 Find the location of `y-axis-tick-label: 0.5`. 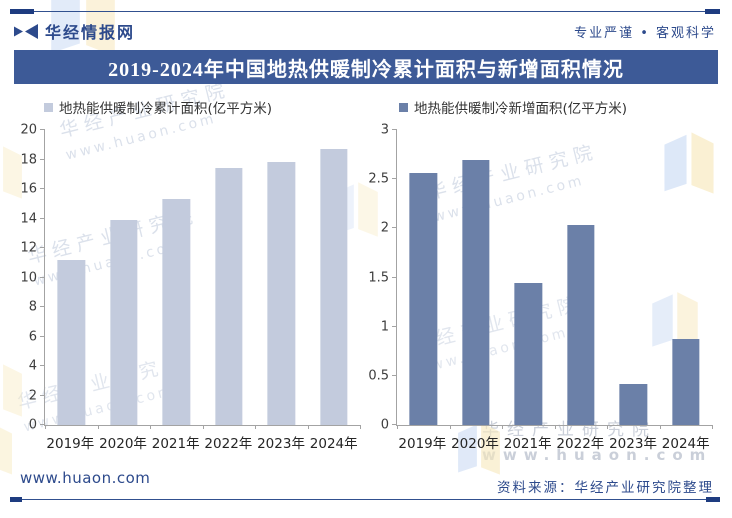

y-axis-tick-label: 0.5 is located at coordinates (378, 376).